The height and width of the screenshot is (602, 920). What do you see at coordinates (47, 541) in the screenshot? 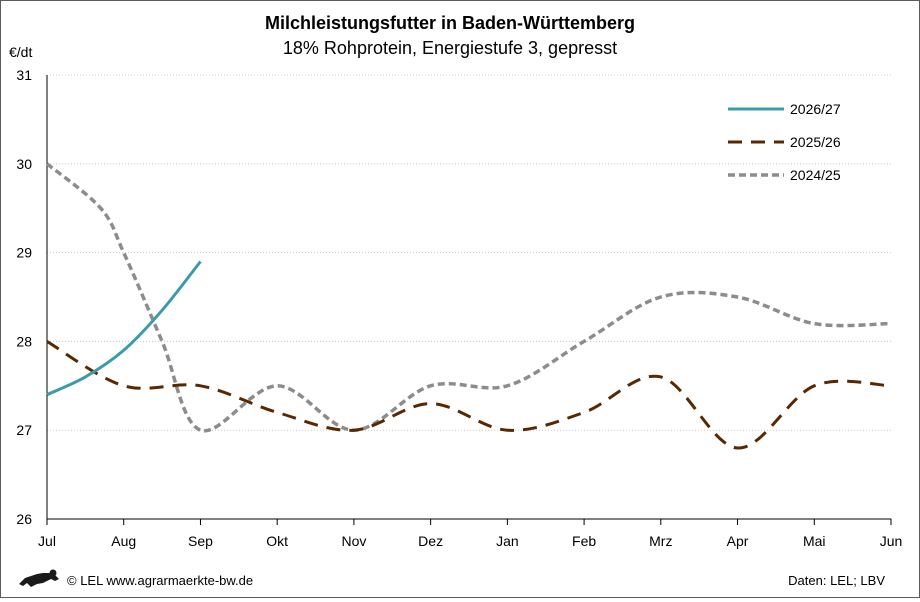
I see `x-tick-label: Jul` at bounding box center [47, 541].